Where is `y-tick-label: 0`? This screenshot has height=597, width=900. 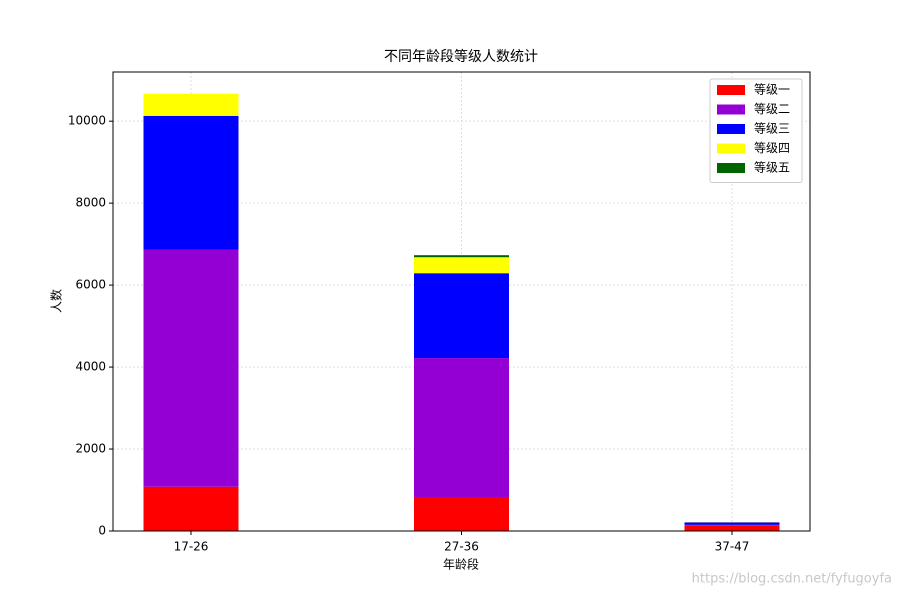 y-tick-label: 0 is located at coordinates (102, 531).